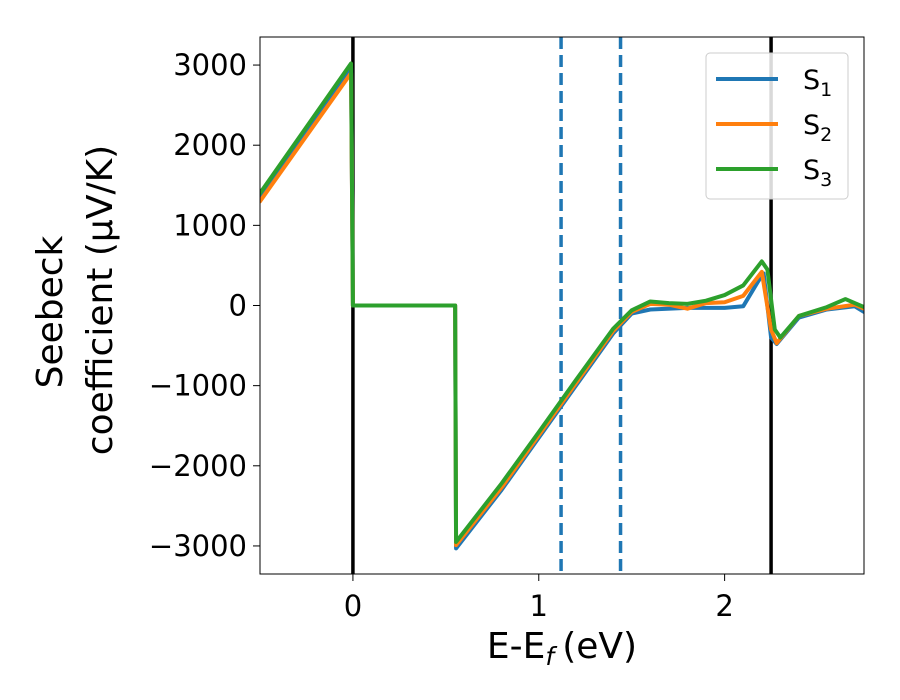 This screenshot has width=900, height=700. What do you see at coordinates (210, 145) in the screenshot?
I see `y-tick-label: 2000` at bounding box center [210, 145].